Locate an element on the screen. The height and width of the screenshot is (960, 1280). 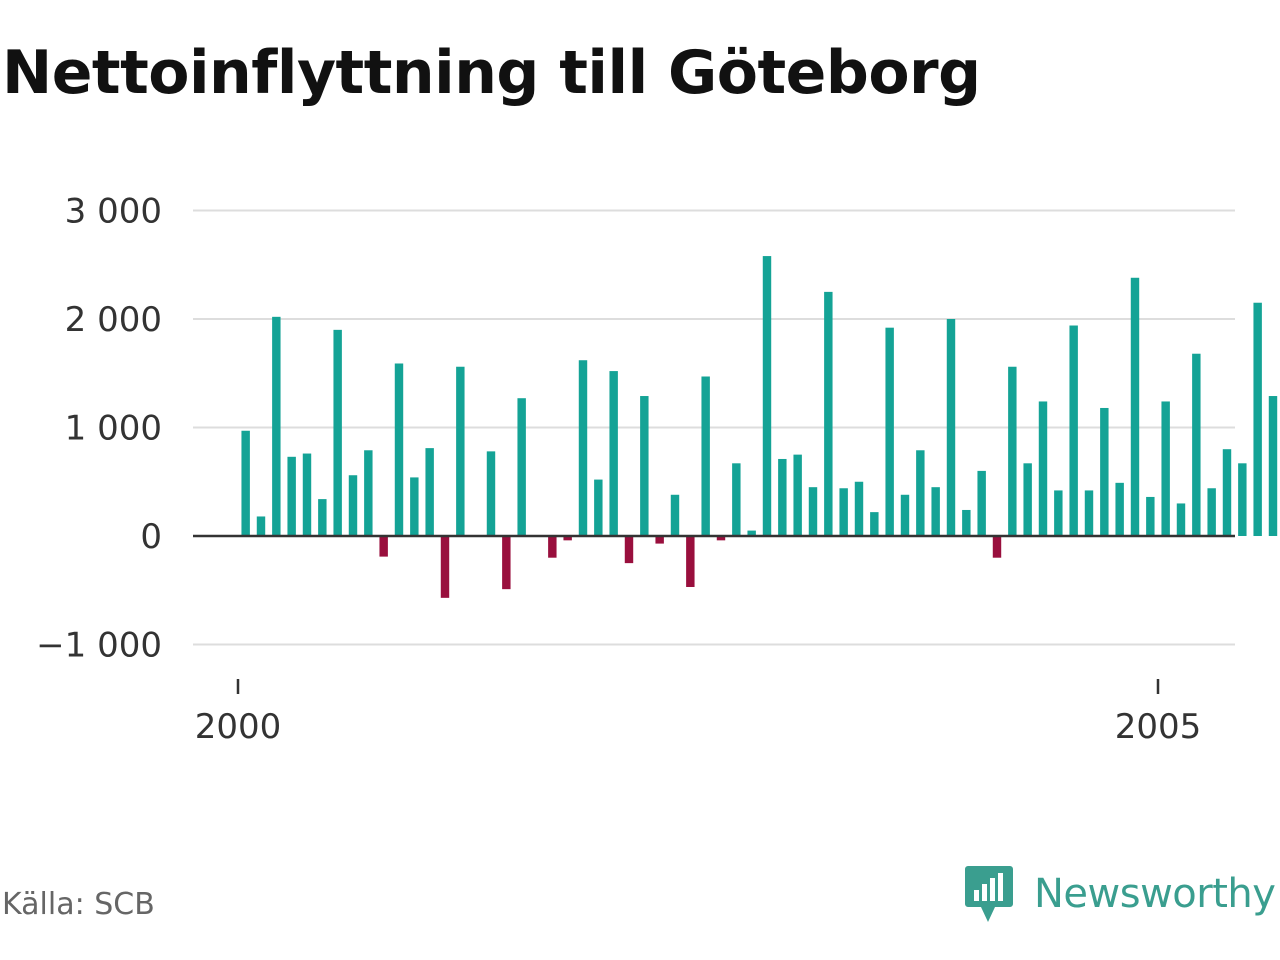
brand: Newsworthy is located at coordinates (1120, 894).